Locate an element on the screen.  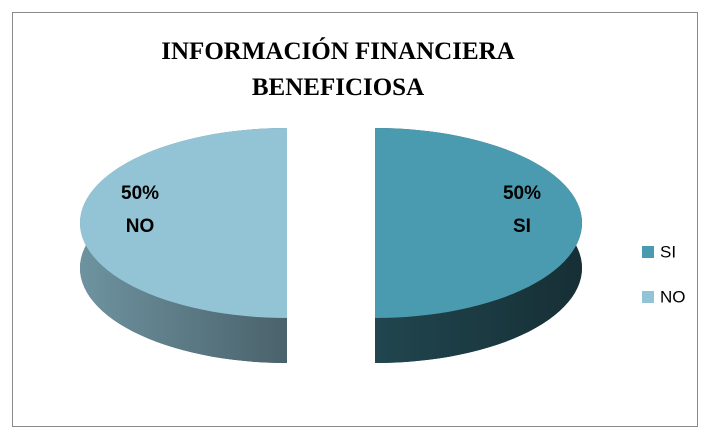
chart-title: INFORMACIÓN FINANCIERA BENEFICIOSA is located at coordinates (338, 69).